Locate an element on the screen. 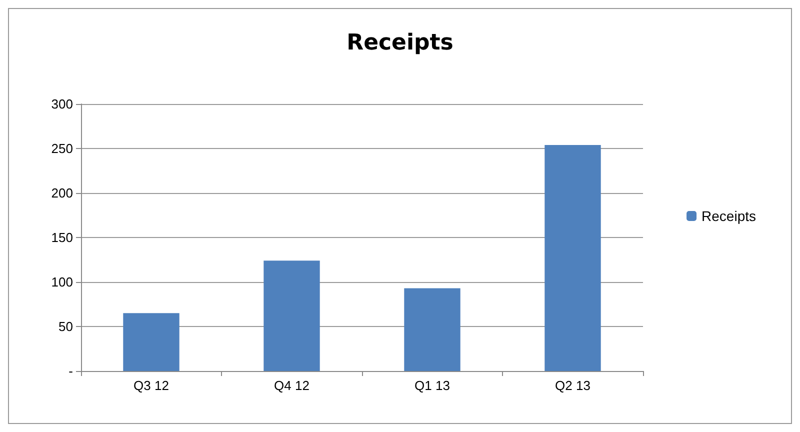  x-tick-label: Q1 13 is located at coordinates (432, 385).